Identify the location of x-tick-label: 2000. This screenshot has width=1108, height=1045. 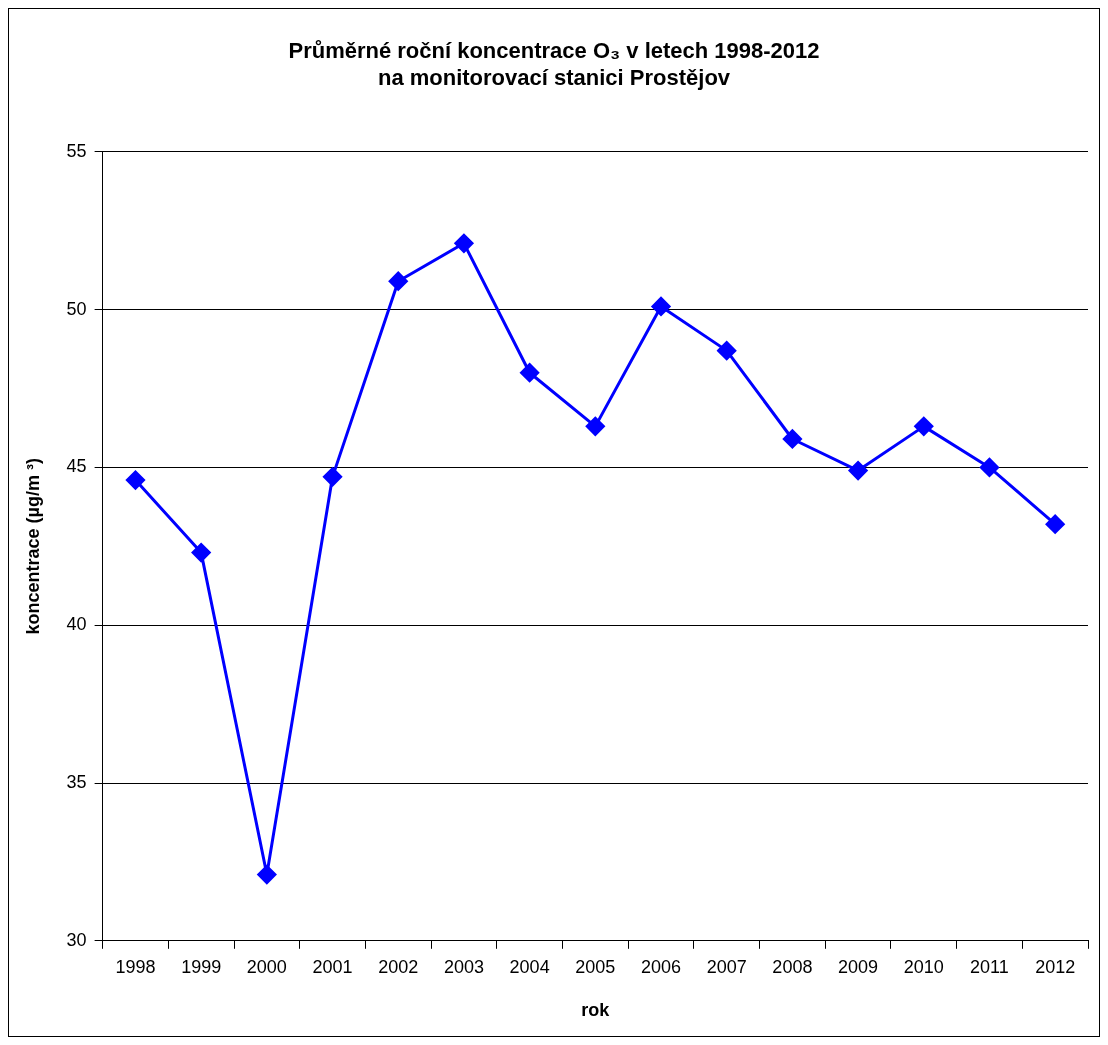
(266, 966).